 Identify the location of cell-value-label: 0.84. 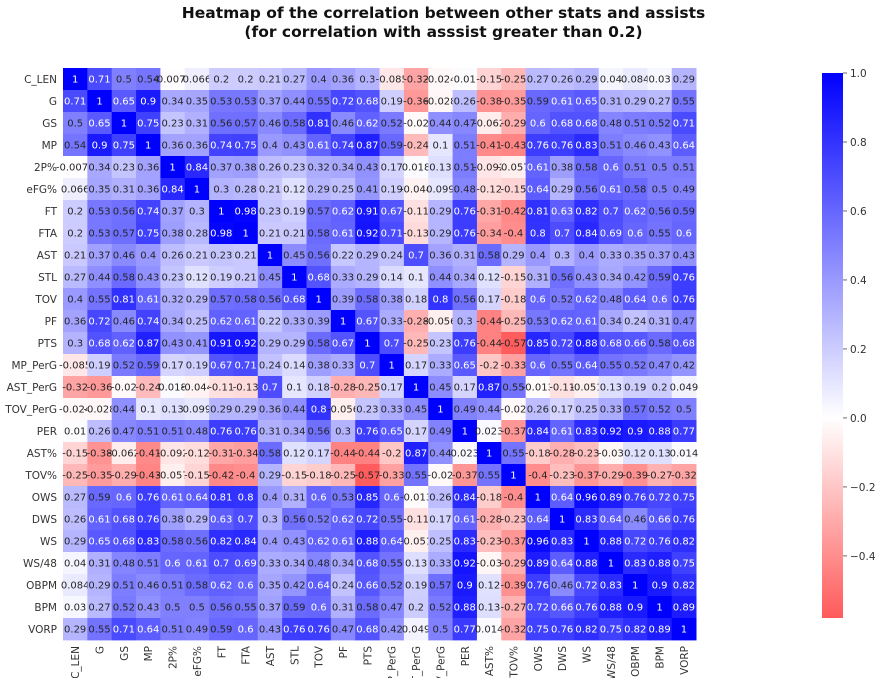
(465, 498).